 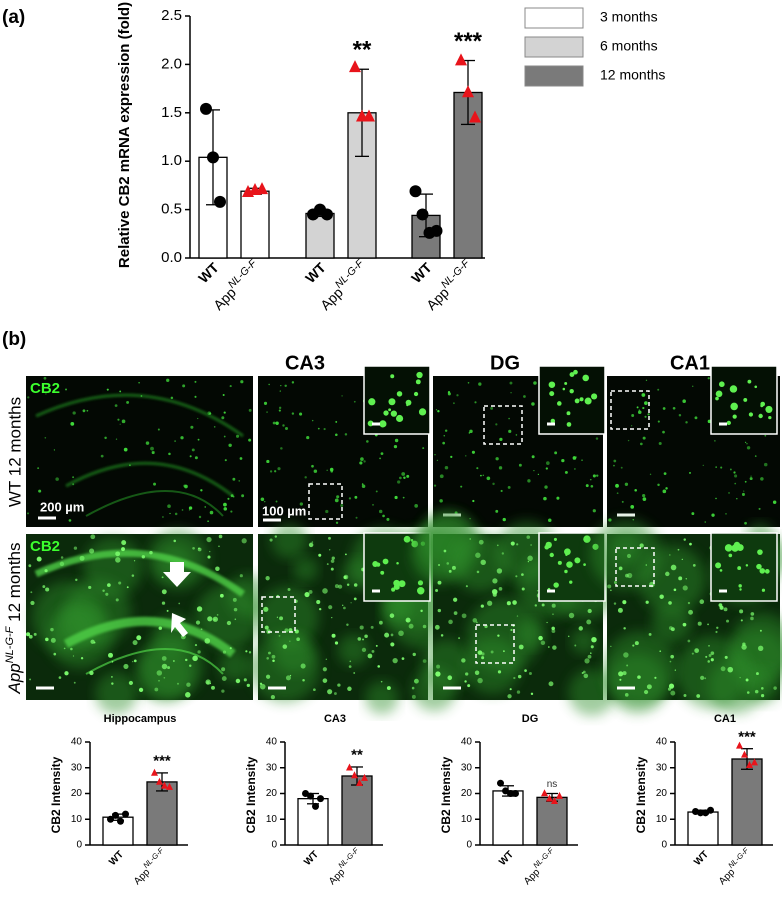 I want to click on legend-swatch, so click(x=554, y=47).